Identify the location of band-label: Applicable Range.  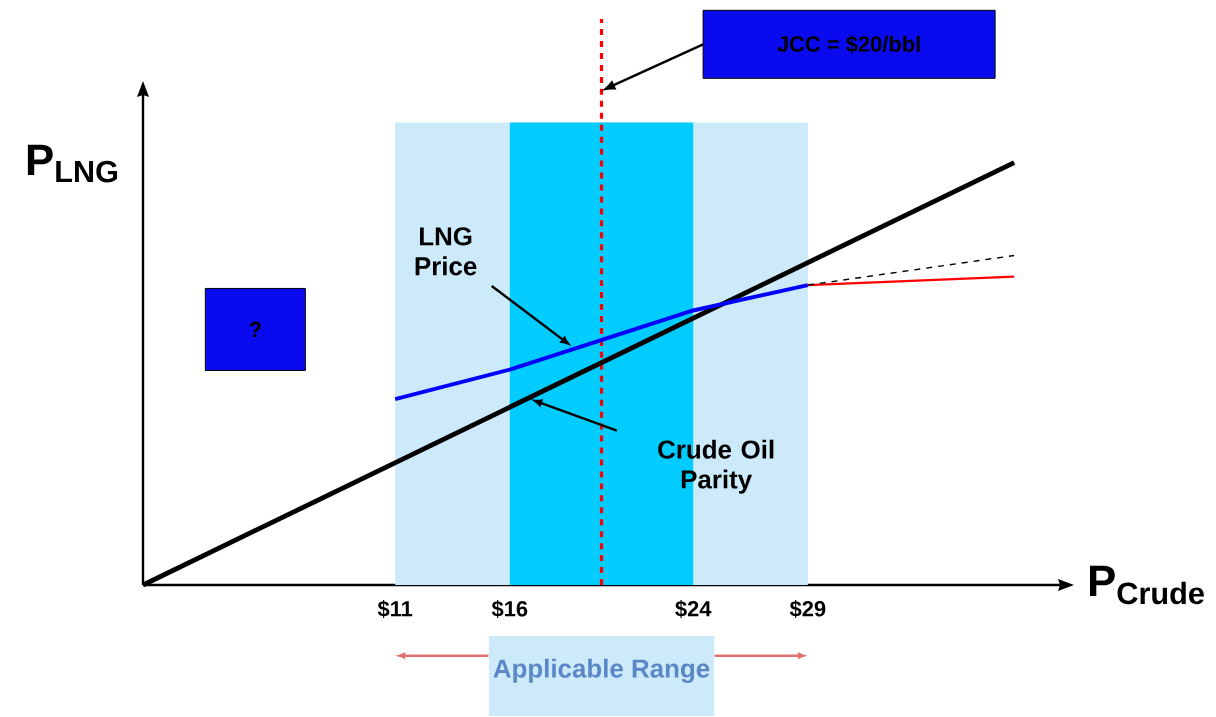
(601, 670).